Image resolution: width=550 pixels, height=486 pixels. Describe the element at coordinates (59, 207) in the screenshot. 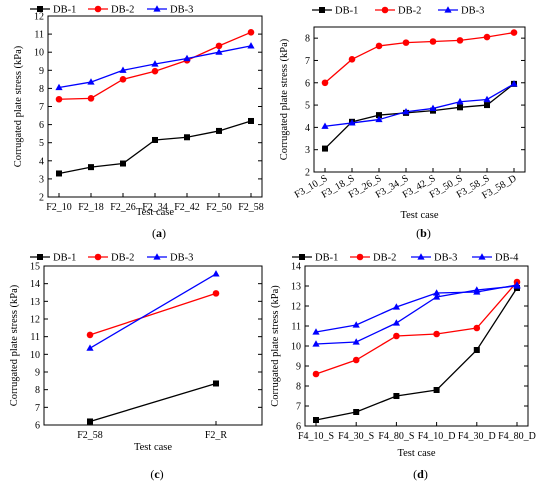

I see `x-tick-label: F2_10` at that location.